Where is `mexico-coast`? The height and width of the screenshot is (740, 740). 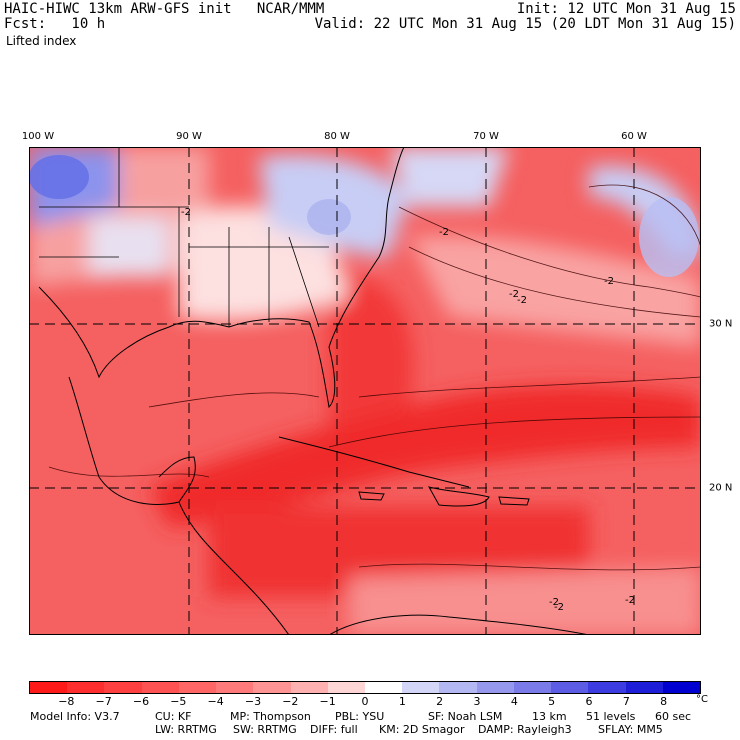 mexico-coast is located at coordinates (132, 440).